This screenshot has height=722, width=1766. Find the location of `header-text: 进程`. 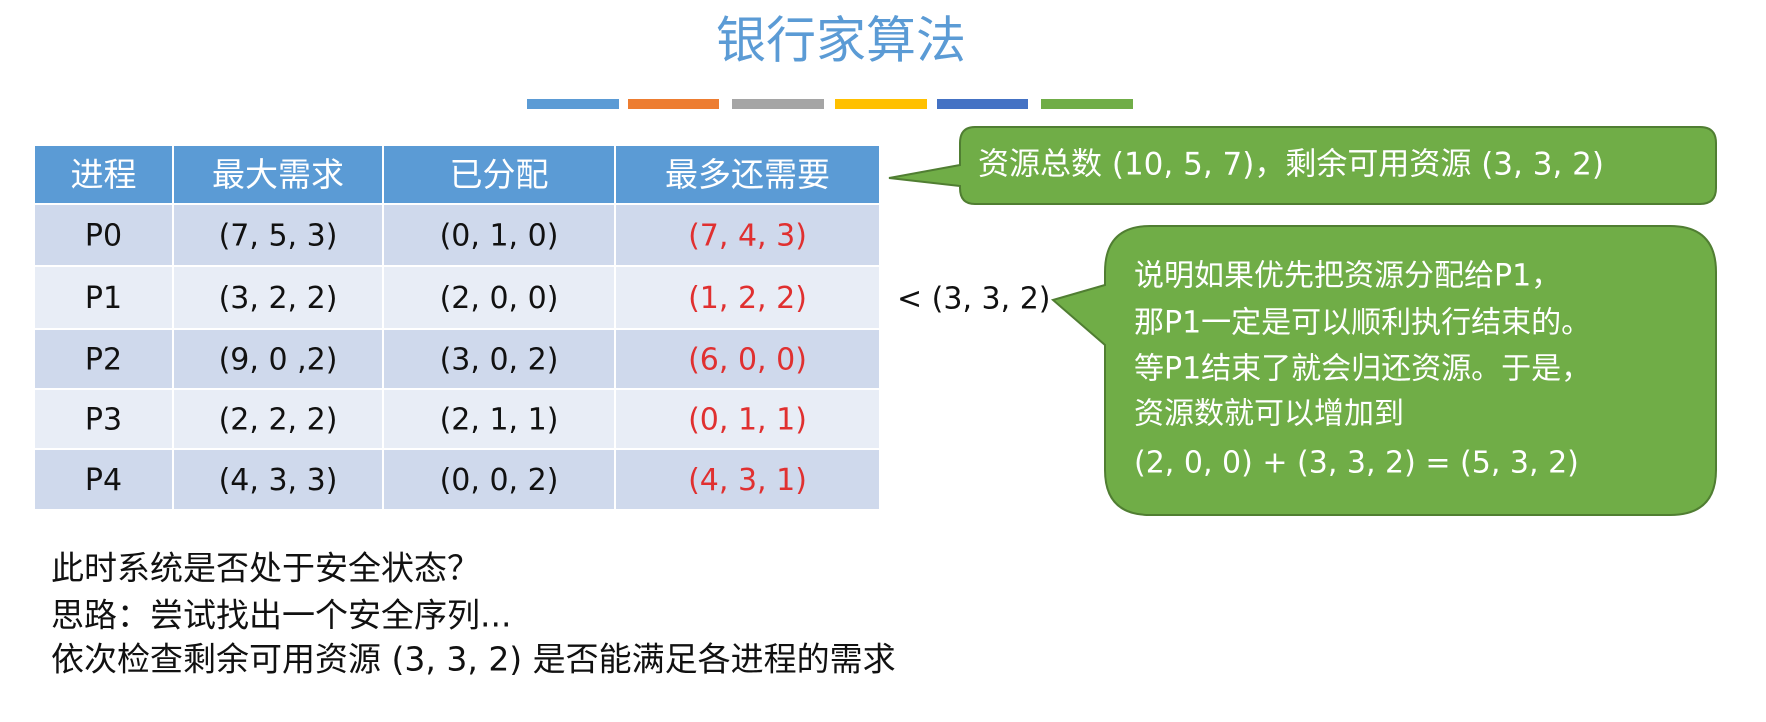

header-text: 进程 is located at coordinates (104, 174).